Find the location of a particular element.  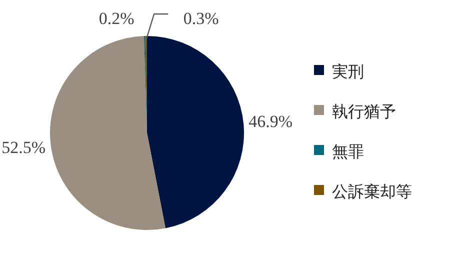

legend-label: 無罪 is located at coordinates (348, 151).